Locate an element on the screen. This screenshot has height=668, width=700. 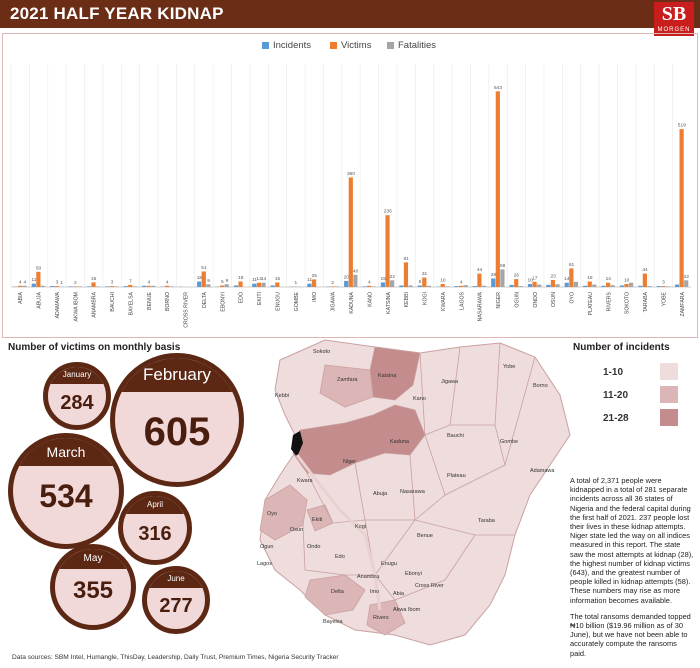
map-label-state: Lagos is located at coordinates (264, 564).